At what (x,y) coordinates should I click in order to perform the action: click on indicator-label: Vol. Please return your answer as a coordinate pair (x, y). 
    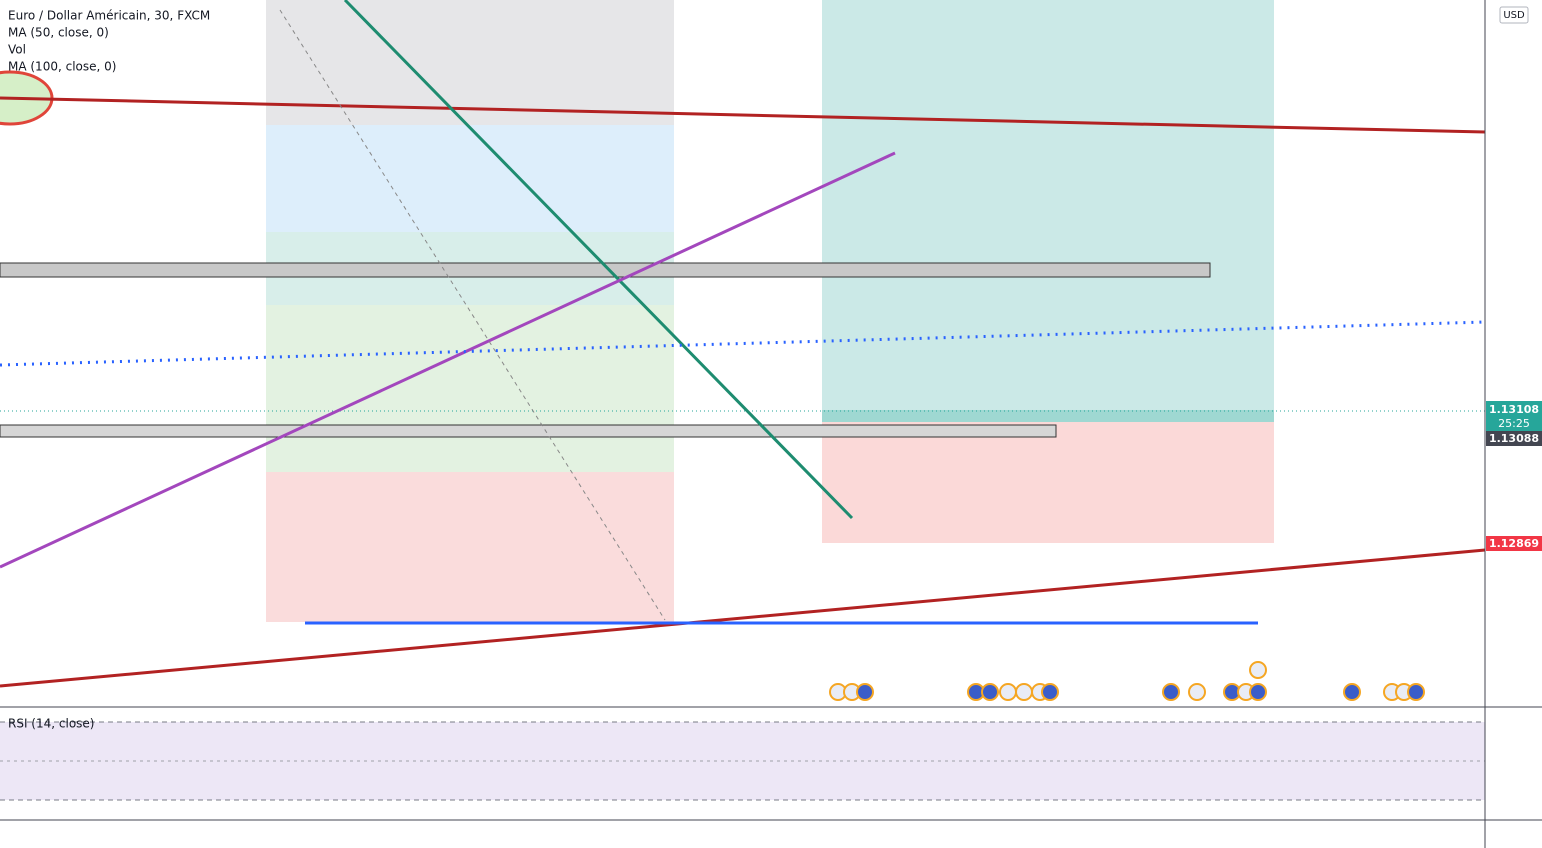
    Looking at the image, I should click on (17, 50).